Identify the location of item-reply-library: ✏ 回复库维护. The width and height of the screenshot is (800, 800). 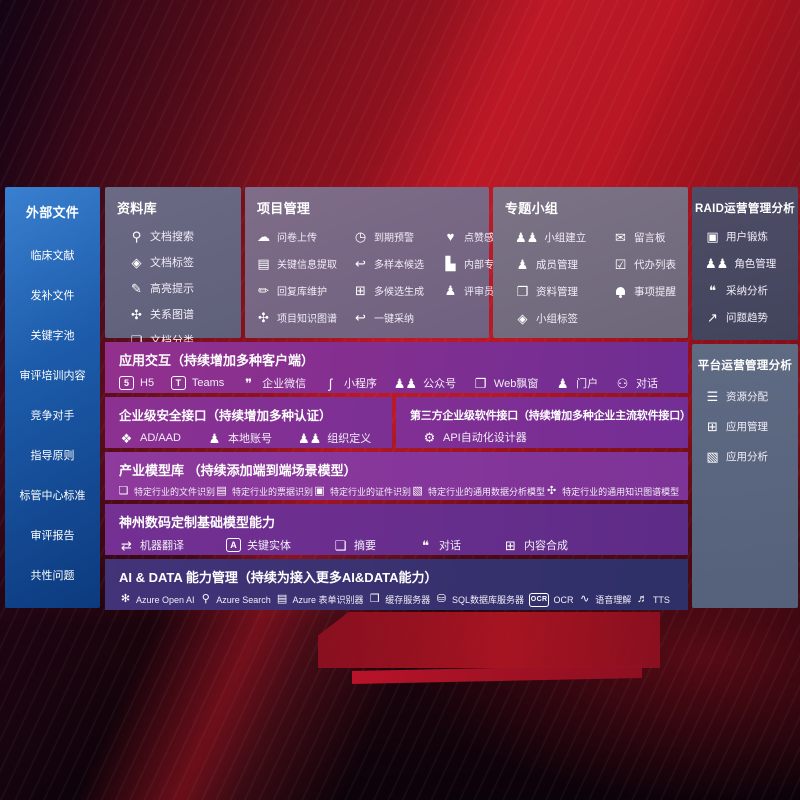
(304, 290).